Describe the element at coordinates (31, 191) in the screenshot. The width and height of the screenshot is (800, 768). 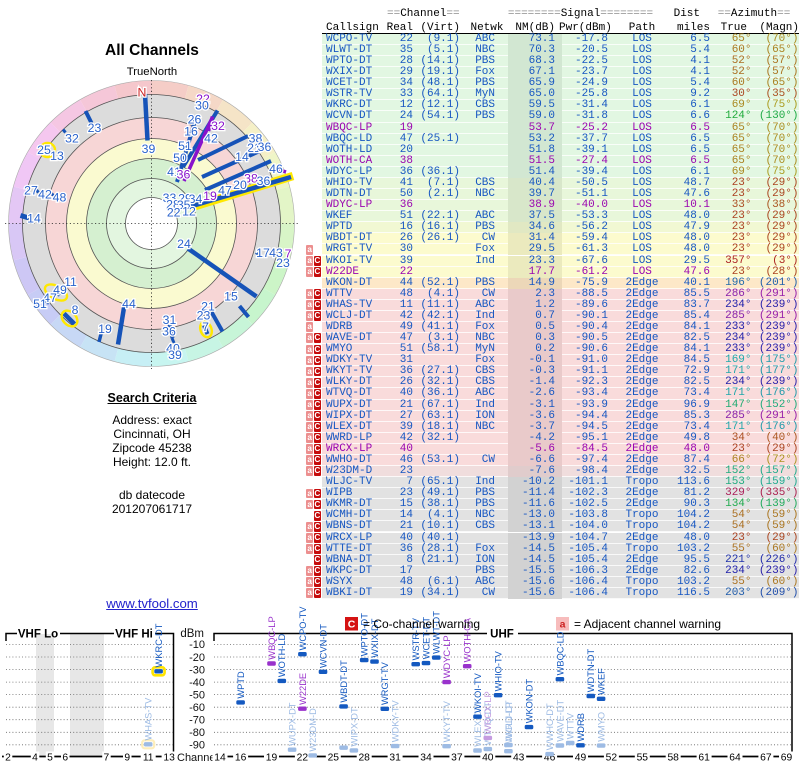
I see `svg-text: 27` at that location.